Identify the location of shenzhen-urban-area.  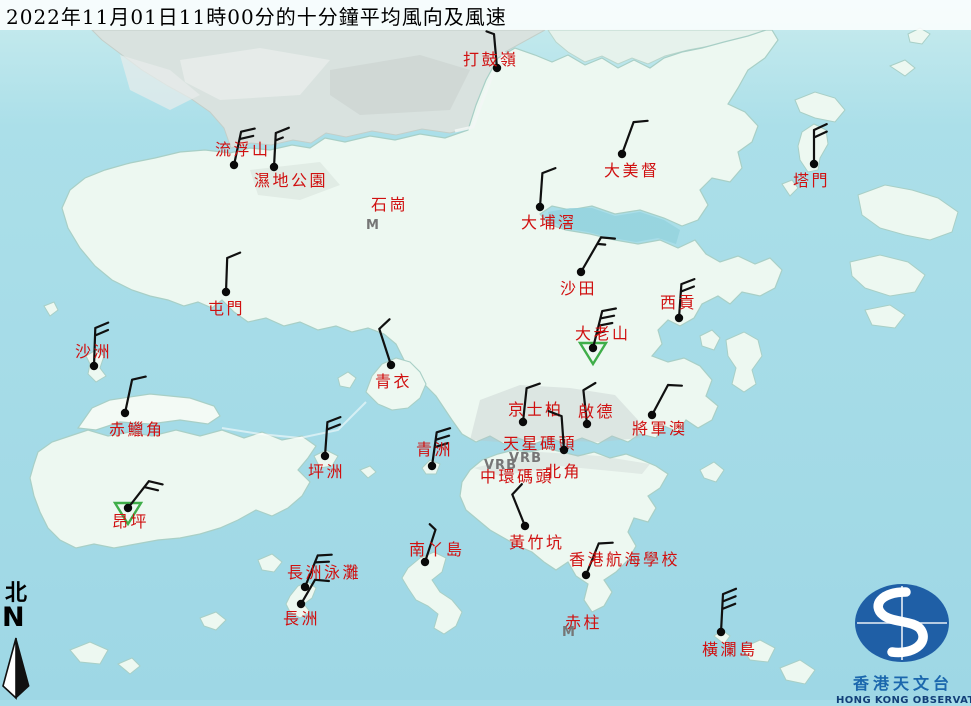
(318, 89).